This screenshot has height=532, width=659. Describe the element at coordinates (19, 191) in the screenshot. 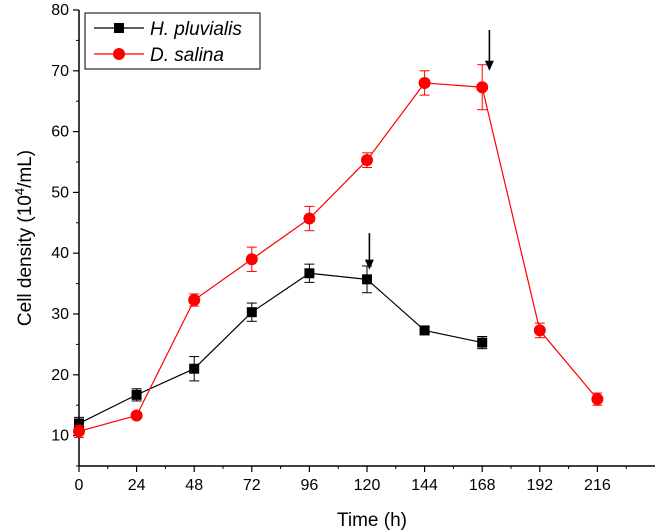

I see `y-axis-title-superscript: 4` at that location.